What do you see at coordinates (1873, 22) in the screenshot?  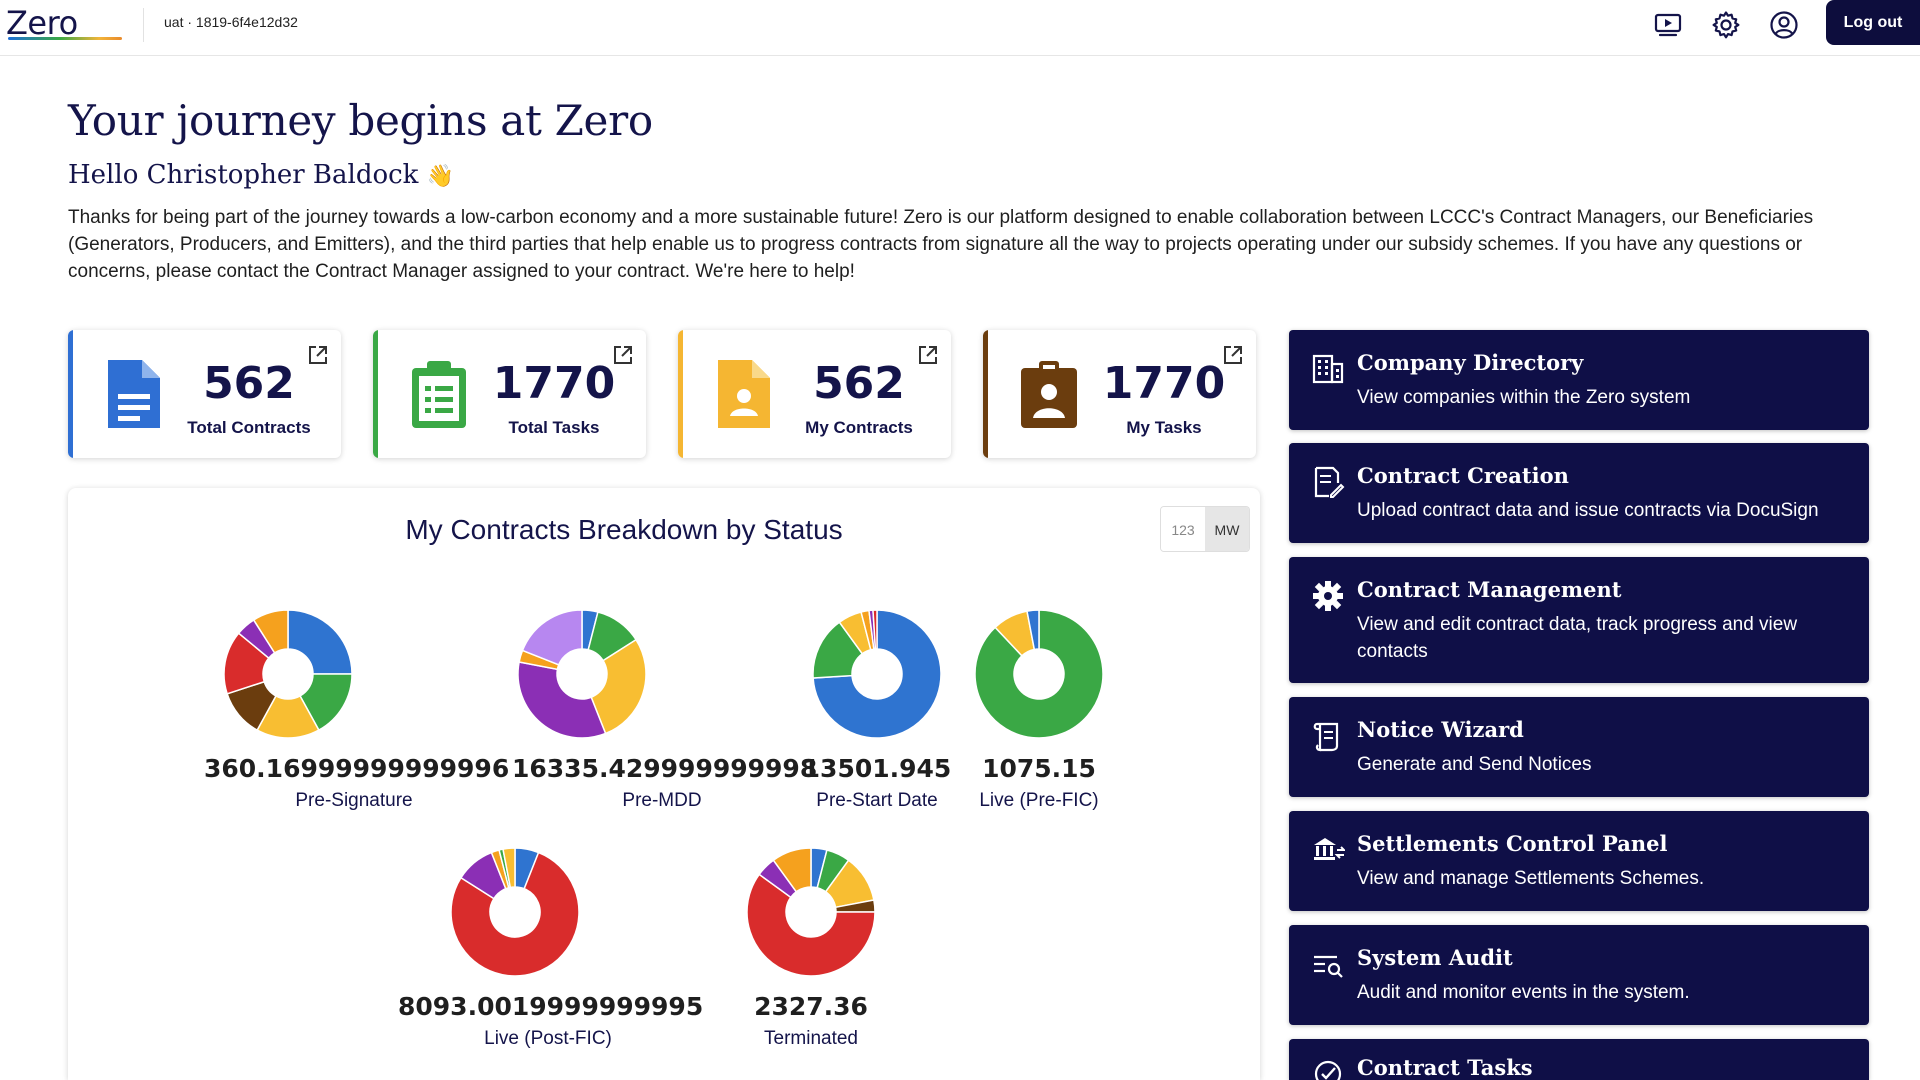 I see `logout-button: Log out` at bounding box center [1873, 22].